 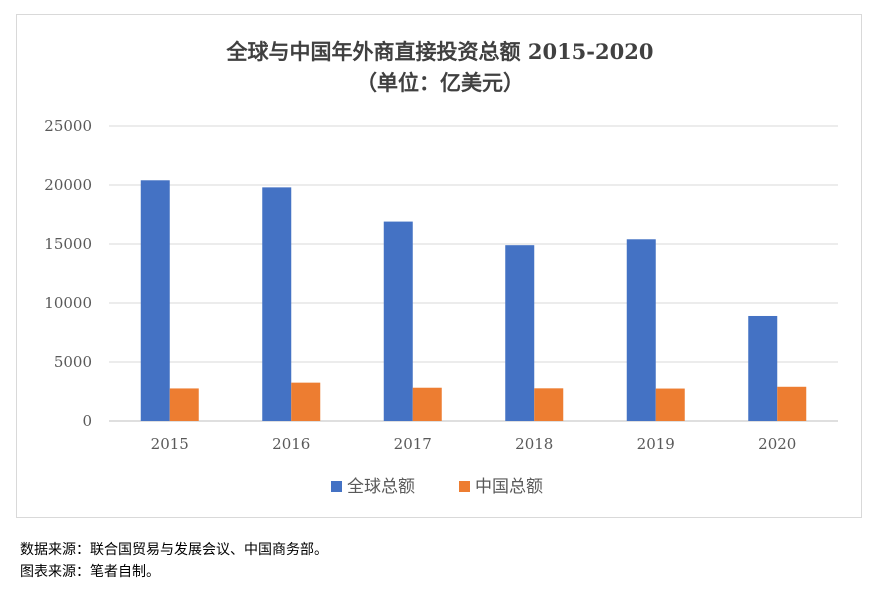 I want to click on bar-global-2019, so click(x=641, y=330).